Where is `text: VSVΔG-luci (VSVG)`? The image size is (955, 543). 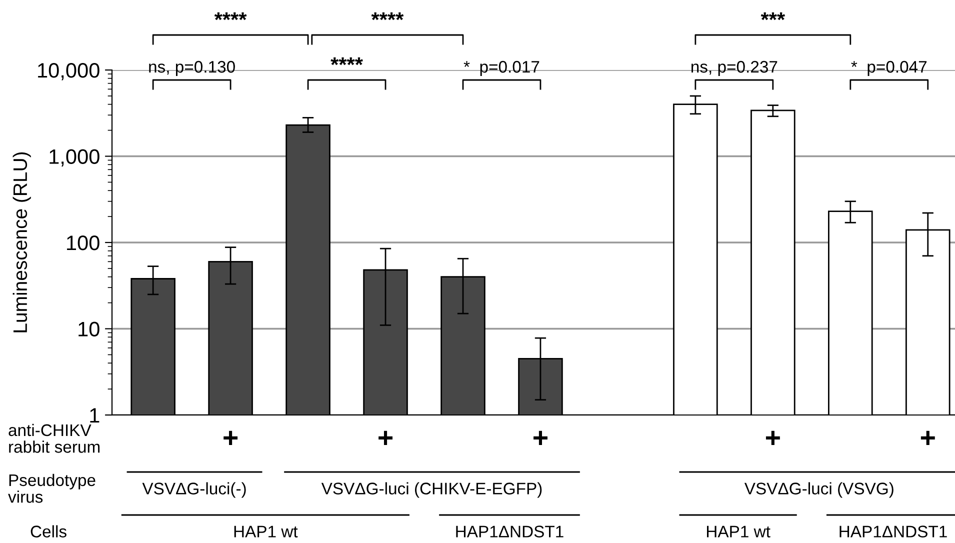
text: VSVΔG-luci (VSVG) is located at coordinates (819, 490).